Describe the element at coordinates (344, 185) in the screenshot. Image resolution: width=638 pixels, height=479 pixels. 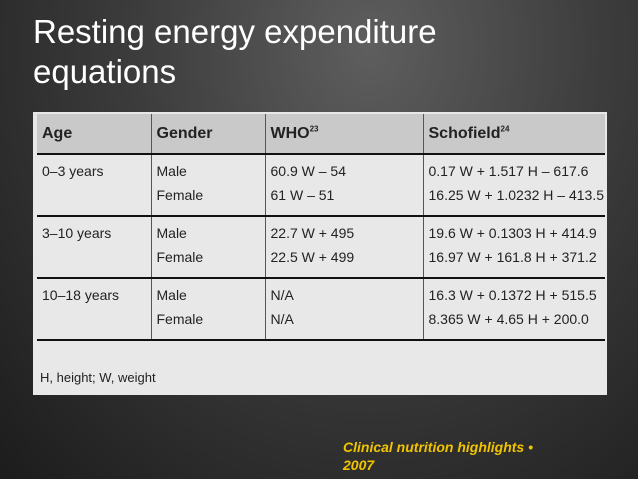
I see `who-cell: 60.9 W – 54 61 W – 51` at that location.